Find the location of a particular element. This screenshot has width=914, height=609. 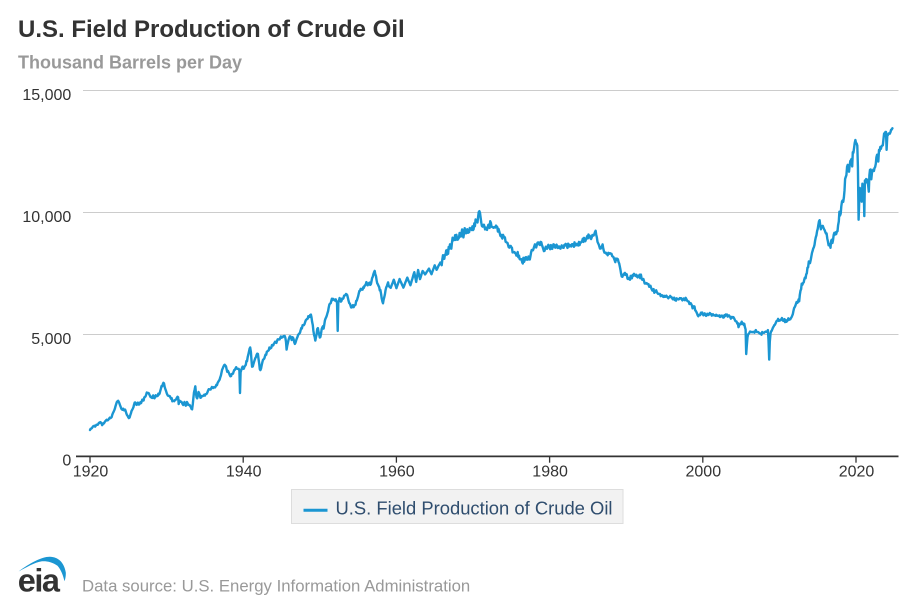

svg-text: 5,000 is located at coordinates (51, 339).